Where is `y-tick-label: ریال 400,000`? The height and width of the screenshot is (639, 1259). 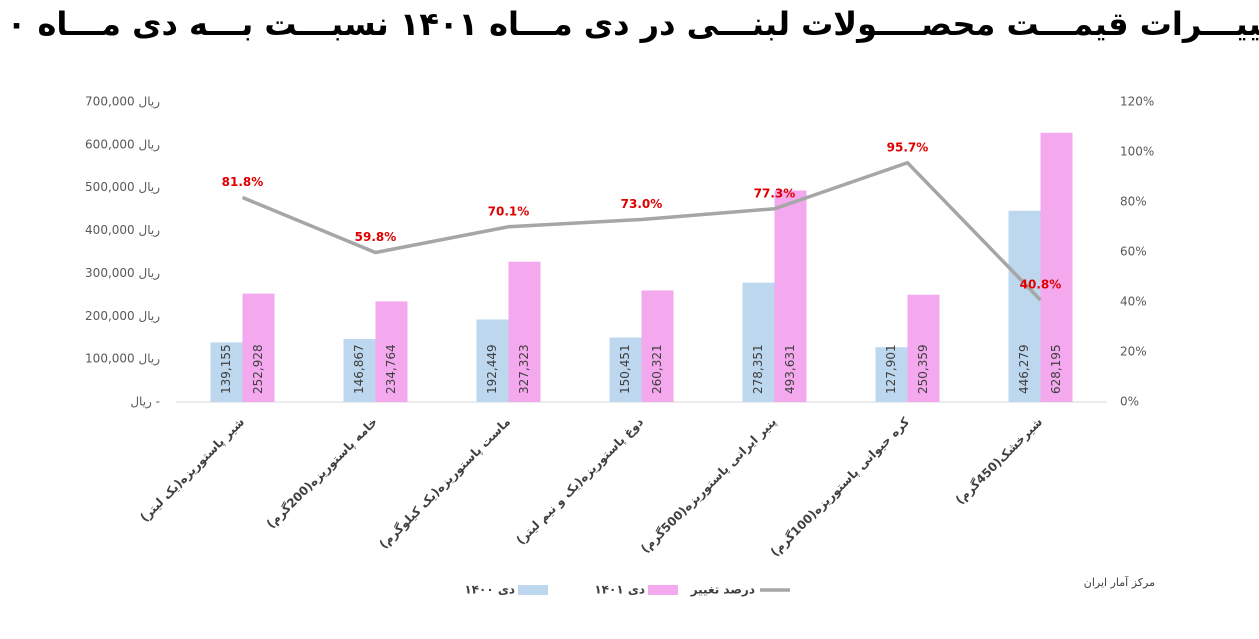
y-tick-label: ریال 400,000 is located at coordinates (122, 230).